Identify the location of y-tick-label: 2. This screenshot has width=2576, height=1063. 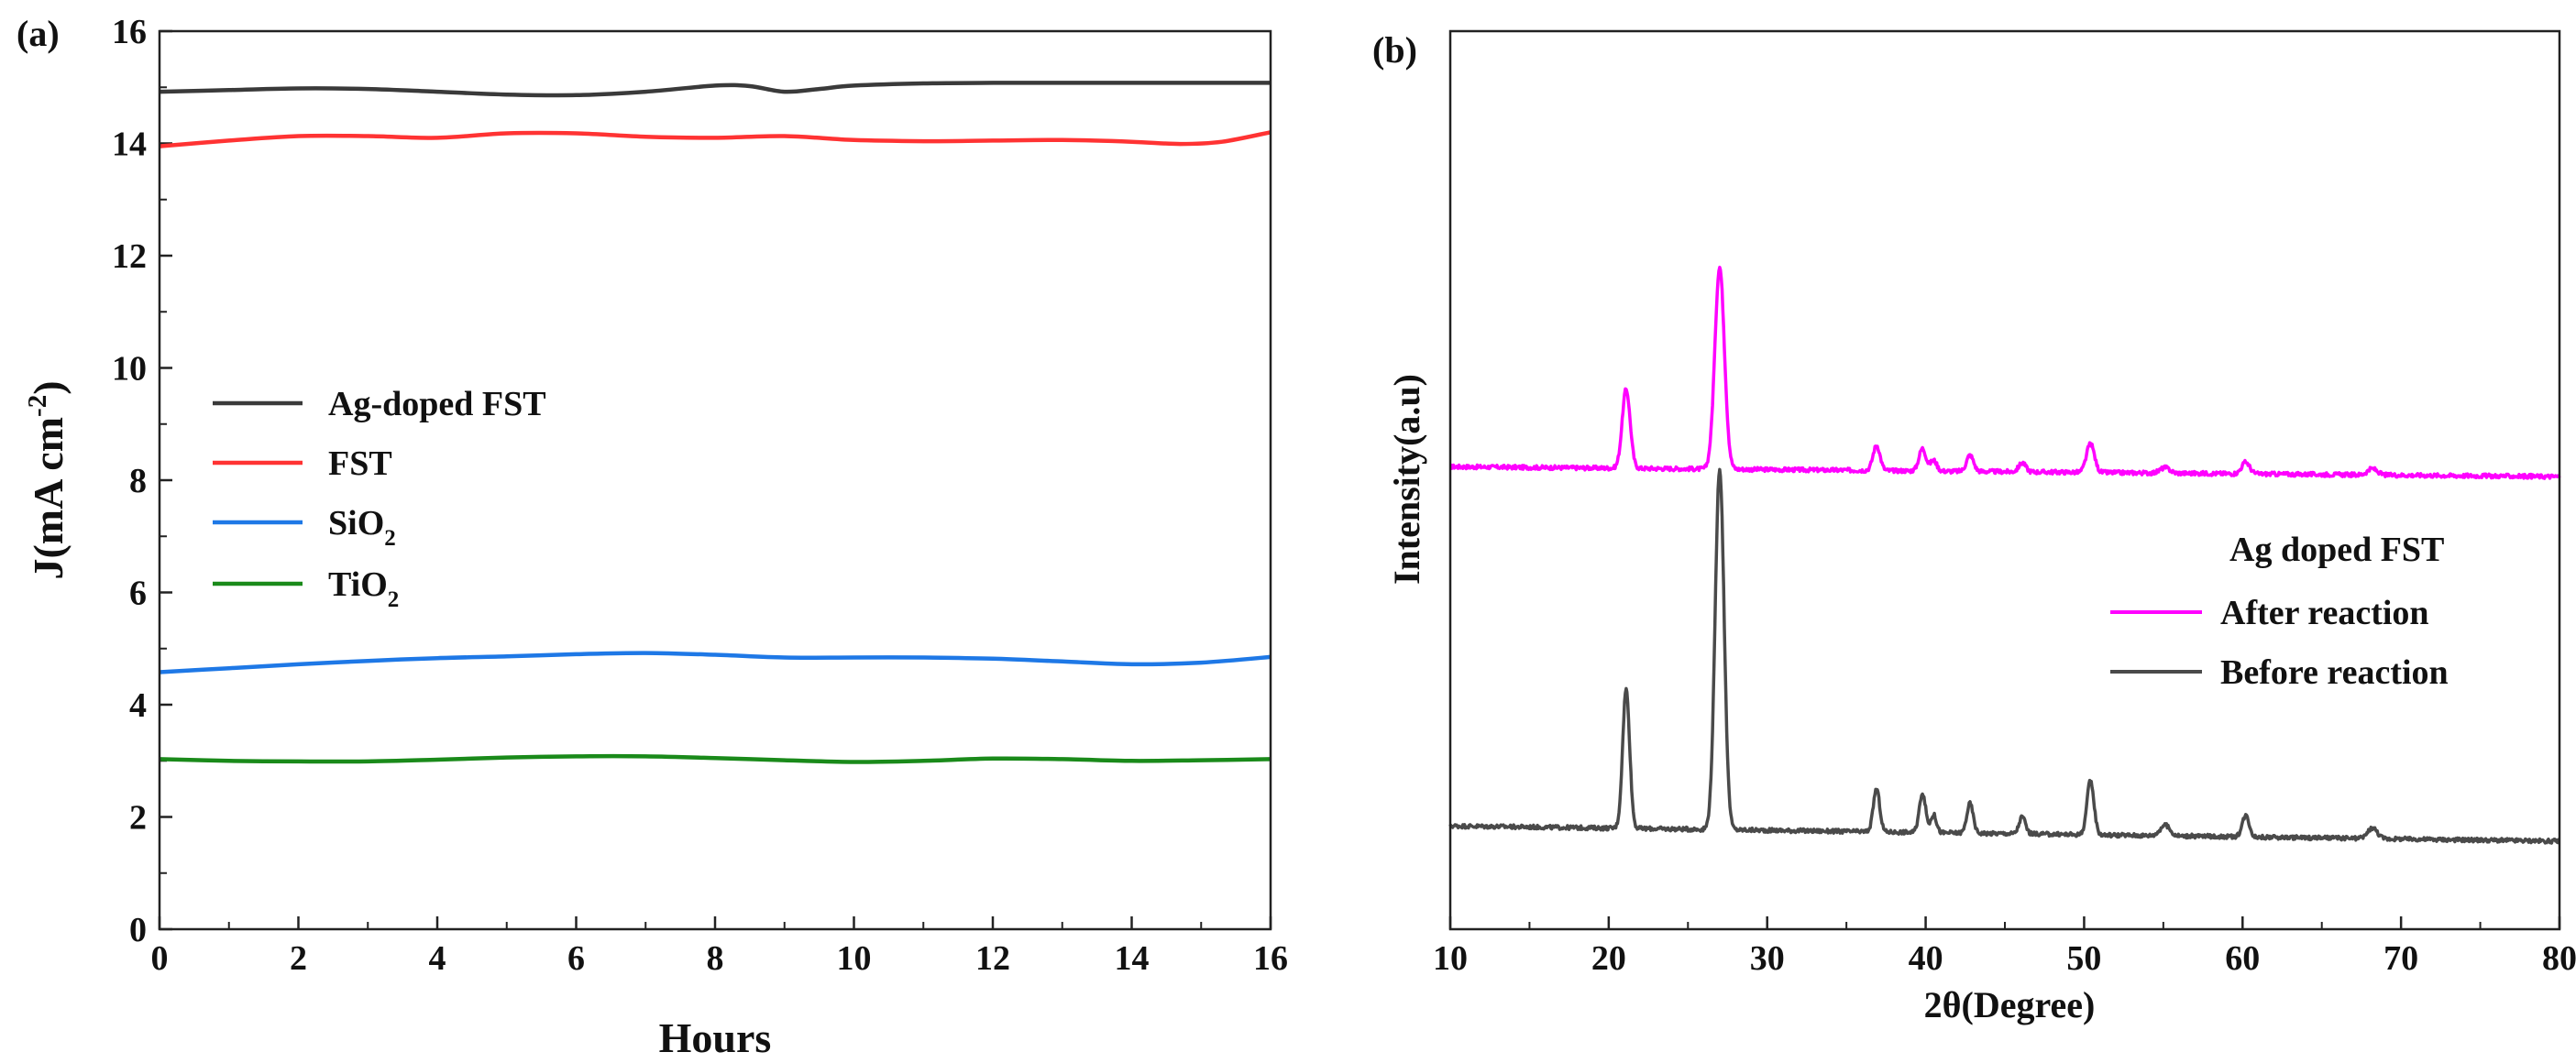
(138, 818).